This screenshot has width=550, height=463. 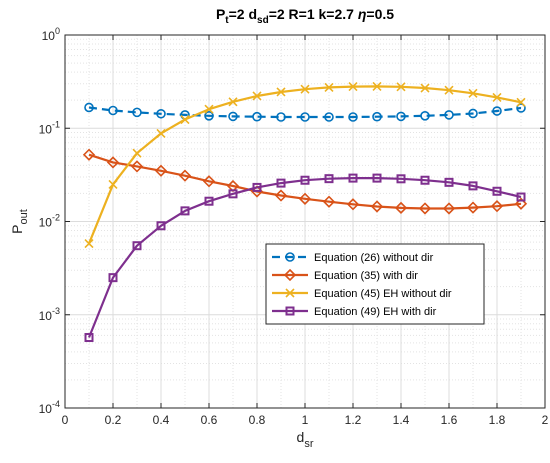 What do you see at coordinates (497, 420) in the screenshot?
I see `x-tick-label: 1.8` at bounding box center [497, 420].